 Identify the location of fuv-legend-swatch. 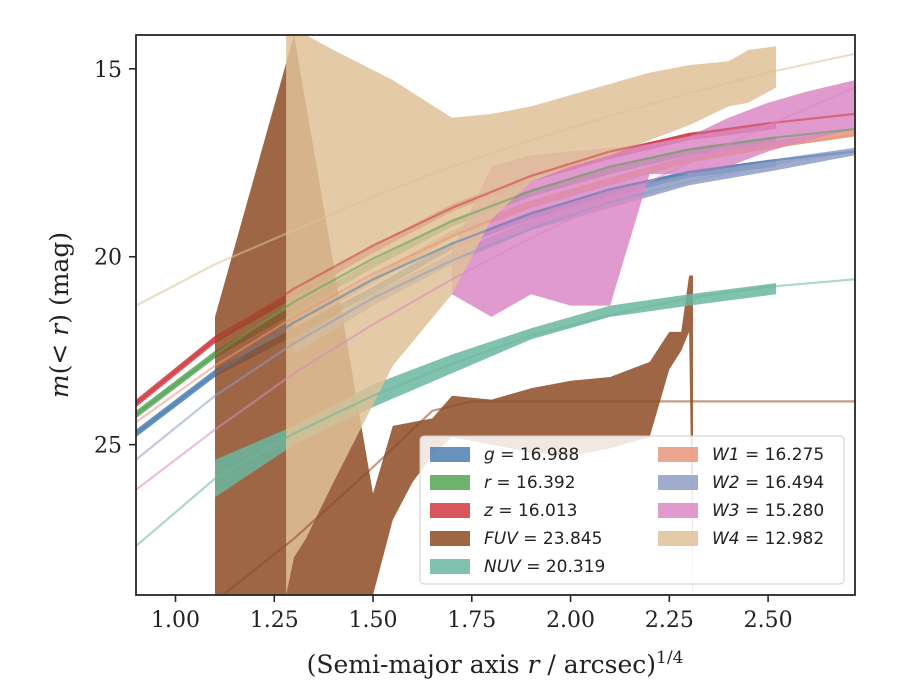
(450, 538).